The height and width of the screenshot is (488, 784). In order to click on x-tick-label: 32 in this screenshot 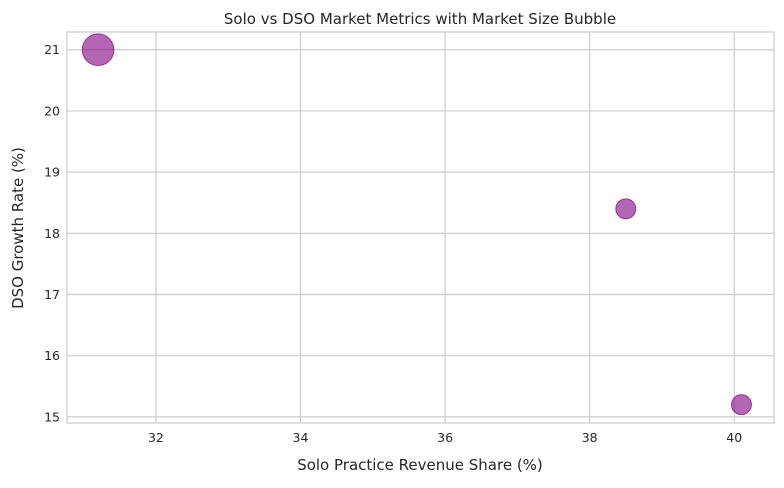, I will do `click(156, 437)`.